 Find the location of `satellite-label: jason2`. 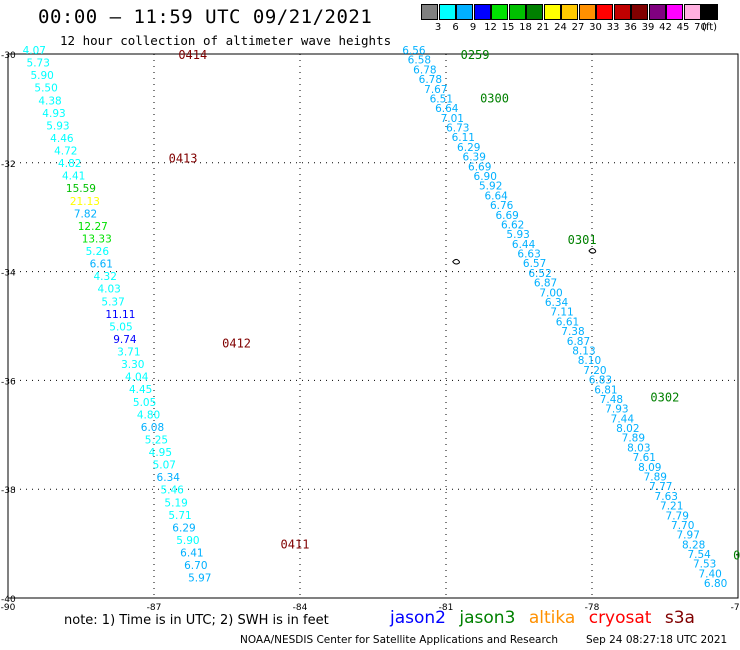

satellite-label: jason2 is located at coordinates (418, 618).